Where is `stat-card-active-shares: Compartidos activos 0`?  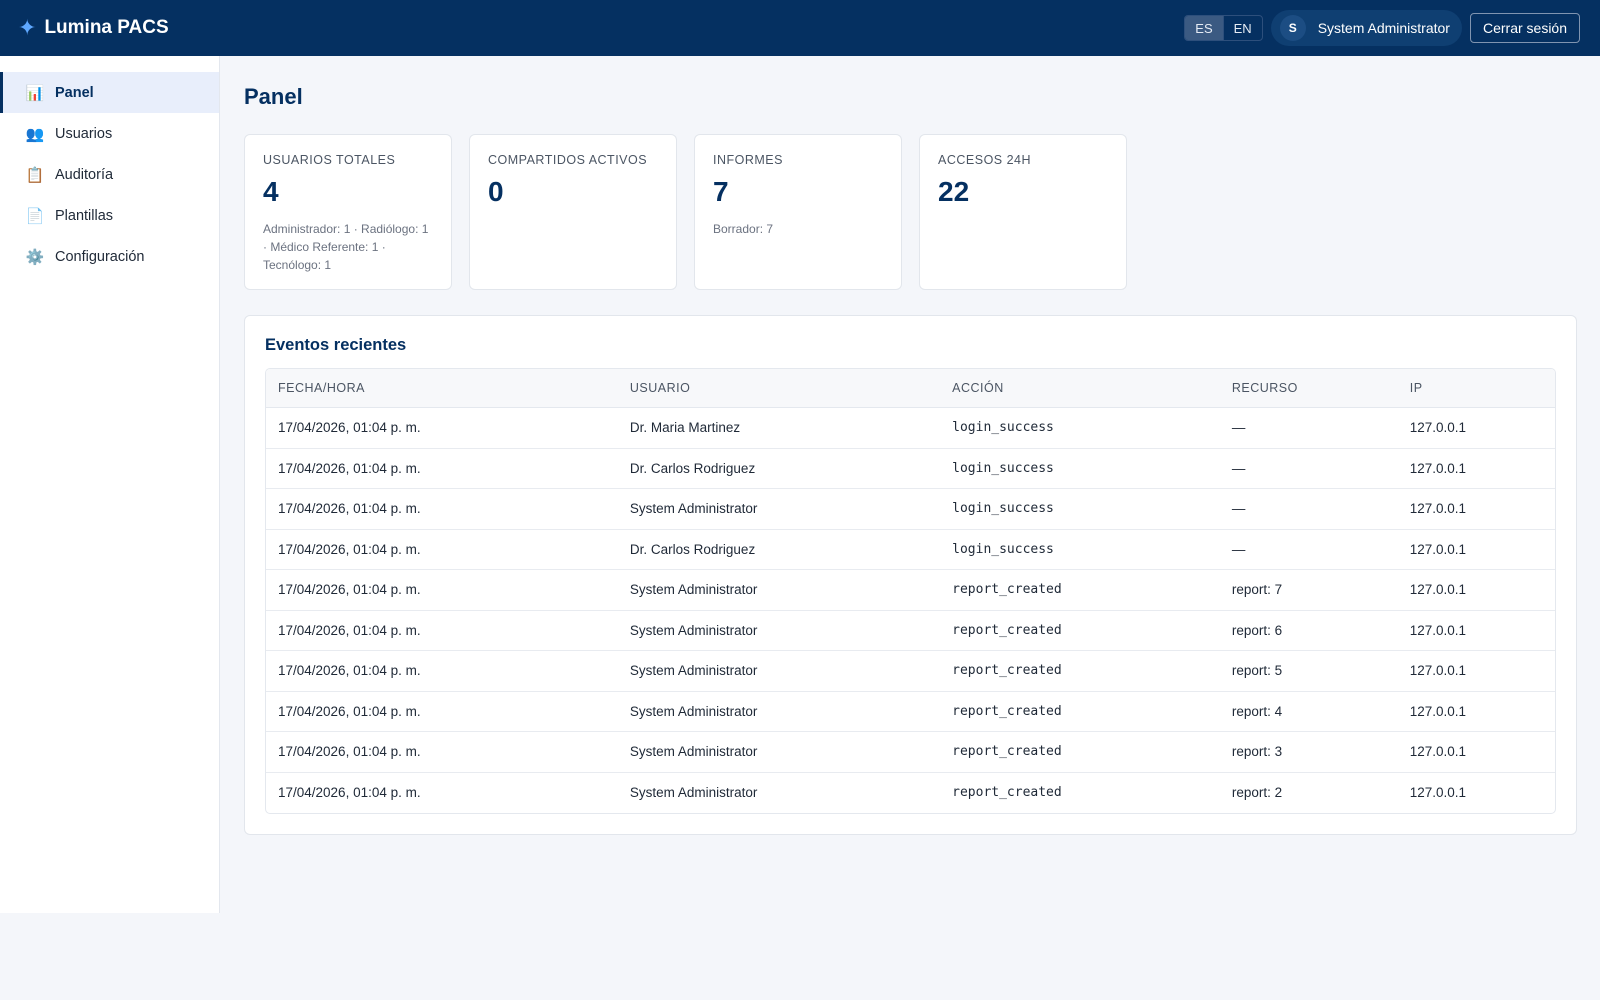
stat-card-active-shares: Compartidos activos 0 is located at coordinates (573, 212).